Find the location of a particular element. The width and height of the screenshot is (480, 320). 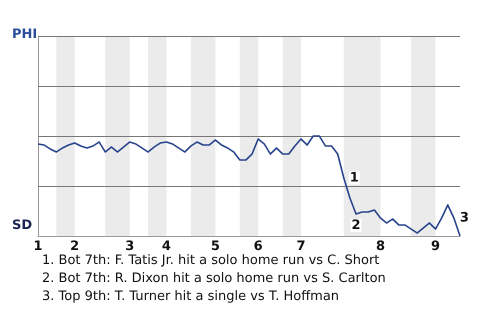

annotation: 1 is located at coordinates (354, 178).